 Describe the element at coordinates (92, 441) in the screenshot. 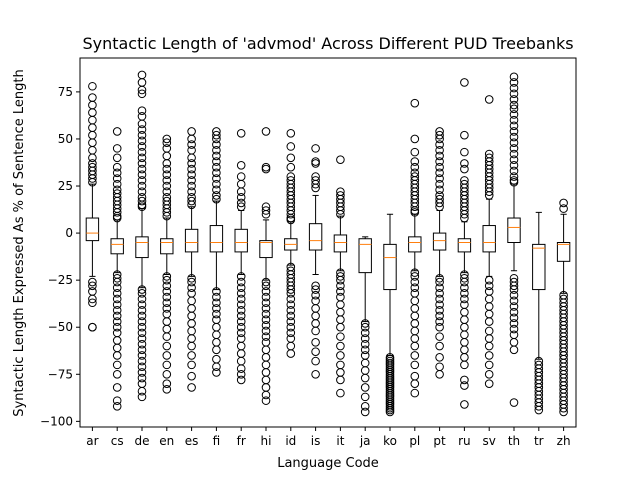

I see `x-tick-label: ar` at that location.